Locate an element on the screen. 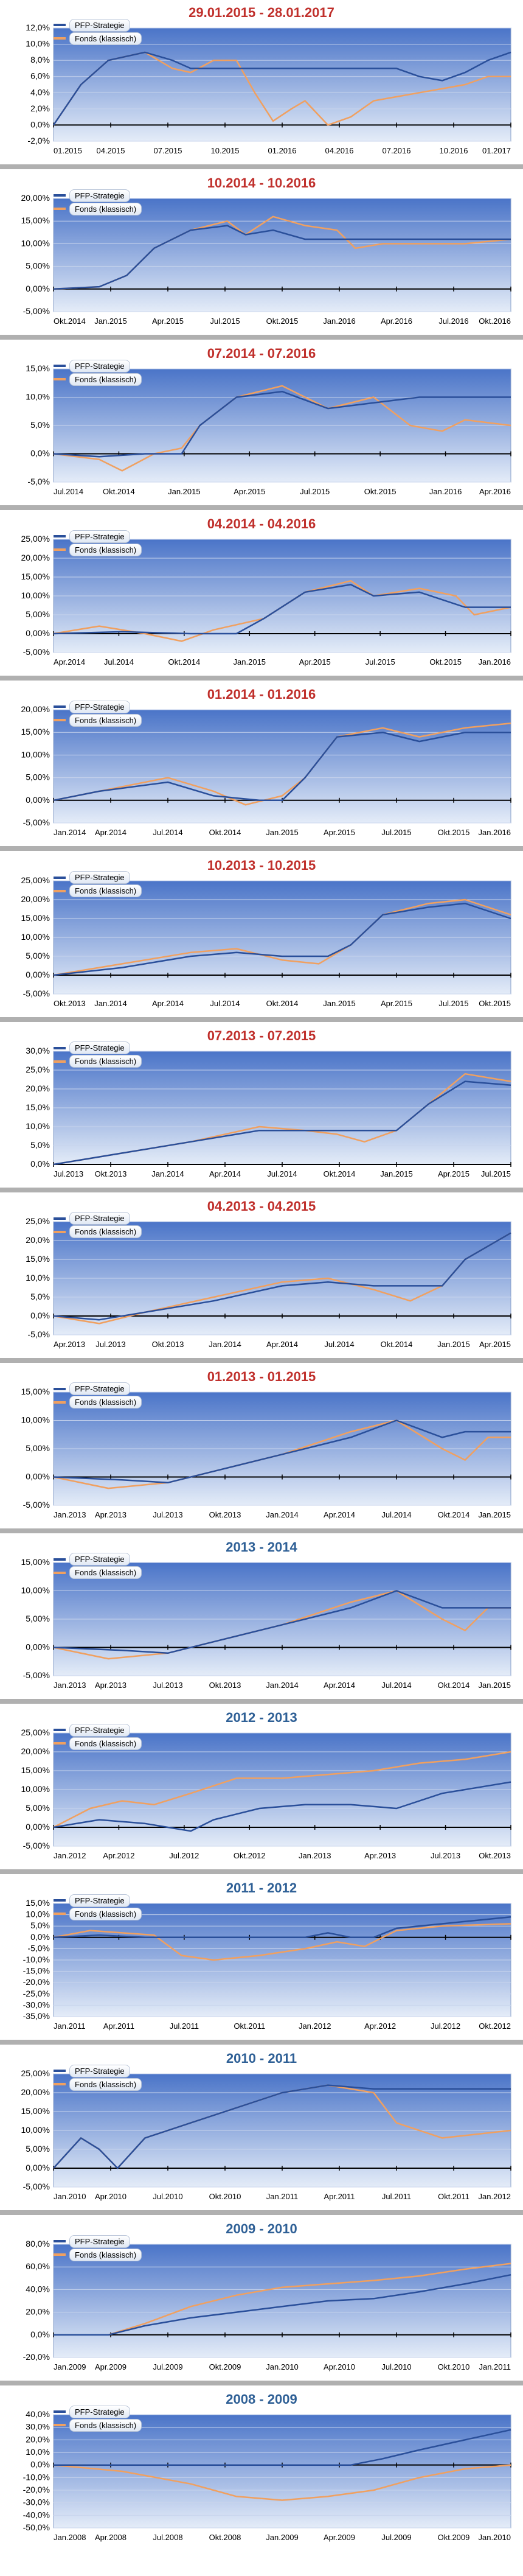 The width and height of the screenshot is (523, 2576). y-tick-label: 6,0% is located at coordinates (40, 76).